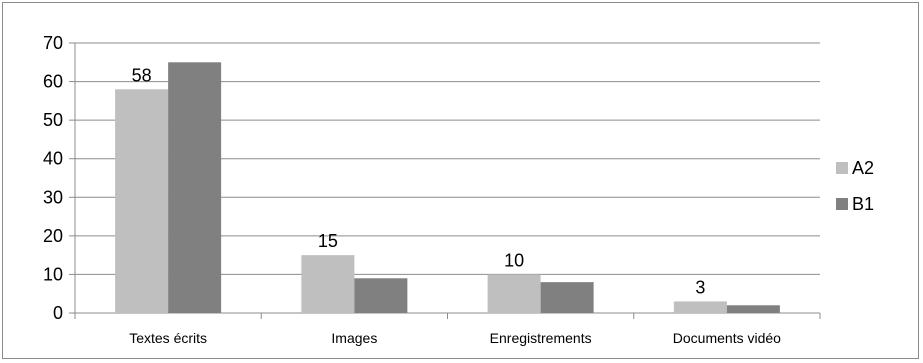 The height and width of the screenshot is (363, 923). I want to click on y-tick-label: 50, so click(53, 120).